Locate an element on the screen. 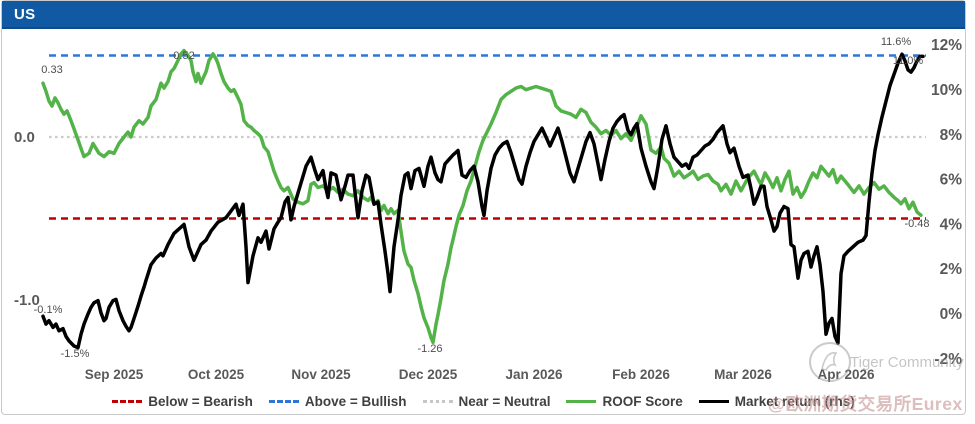 This screenshot has width=975, height=424. legend-item-dash-red: Below = Bearish is located at coordinates (182, 401).